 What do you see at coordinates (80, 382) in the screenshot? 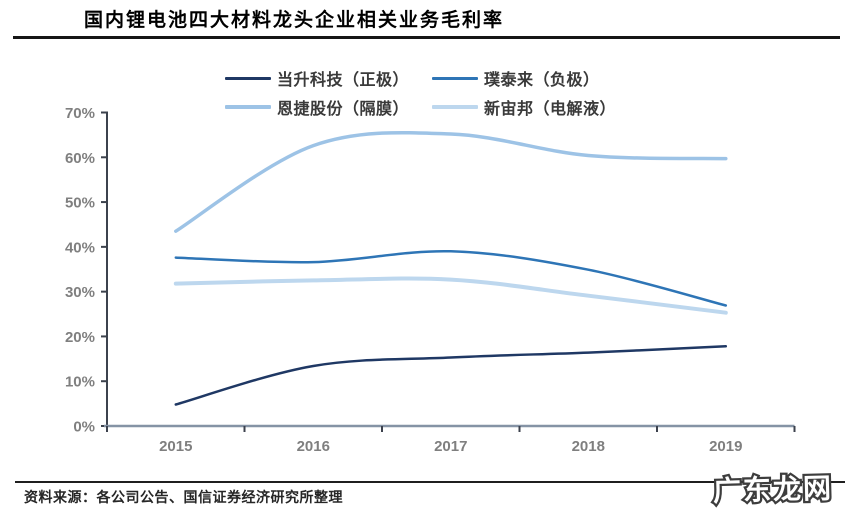
I see `y-tick-label: 10%` at bounding box center [80, 382].